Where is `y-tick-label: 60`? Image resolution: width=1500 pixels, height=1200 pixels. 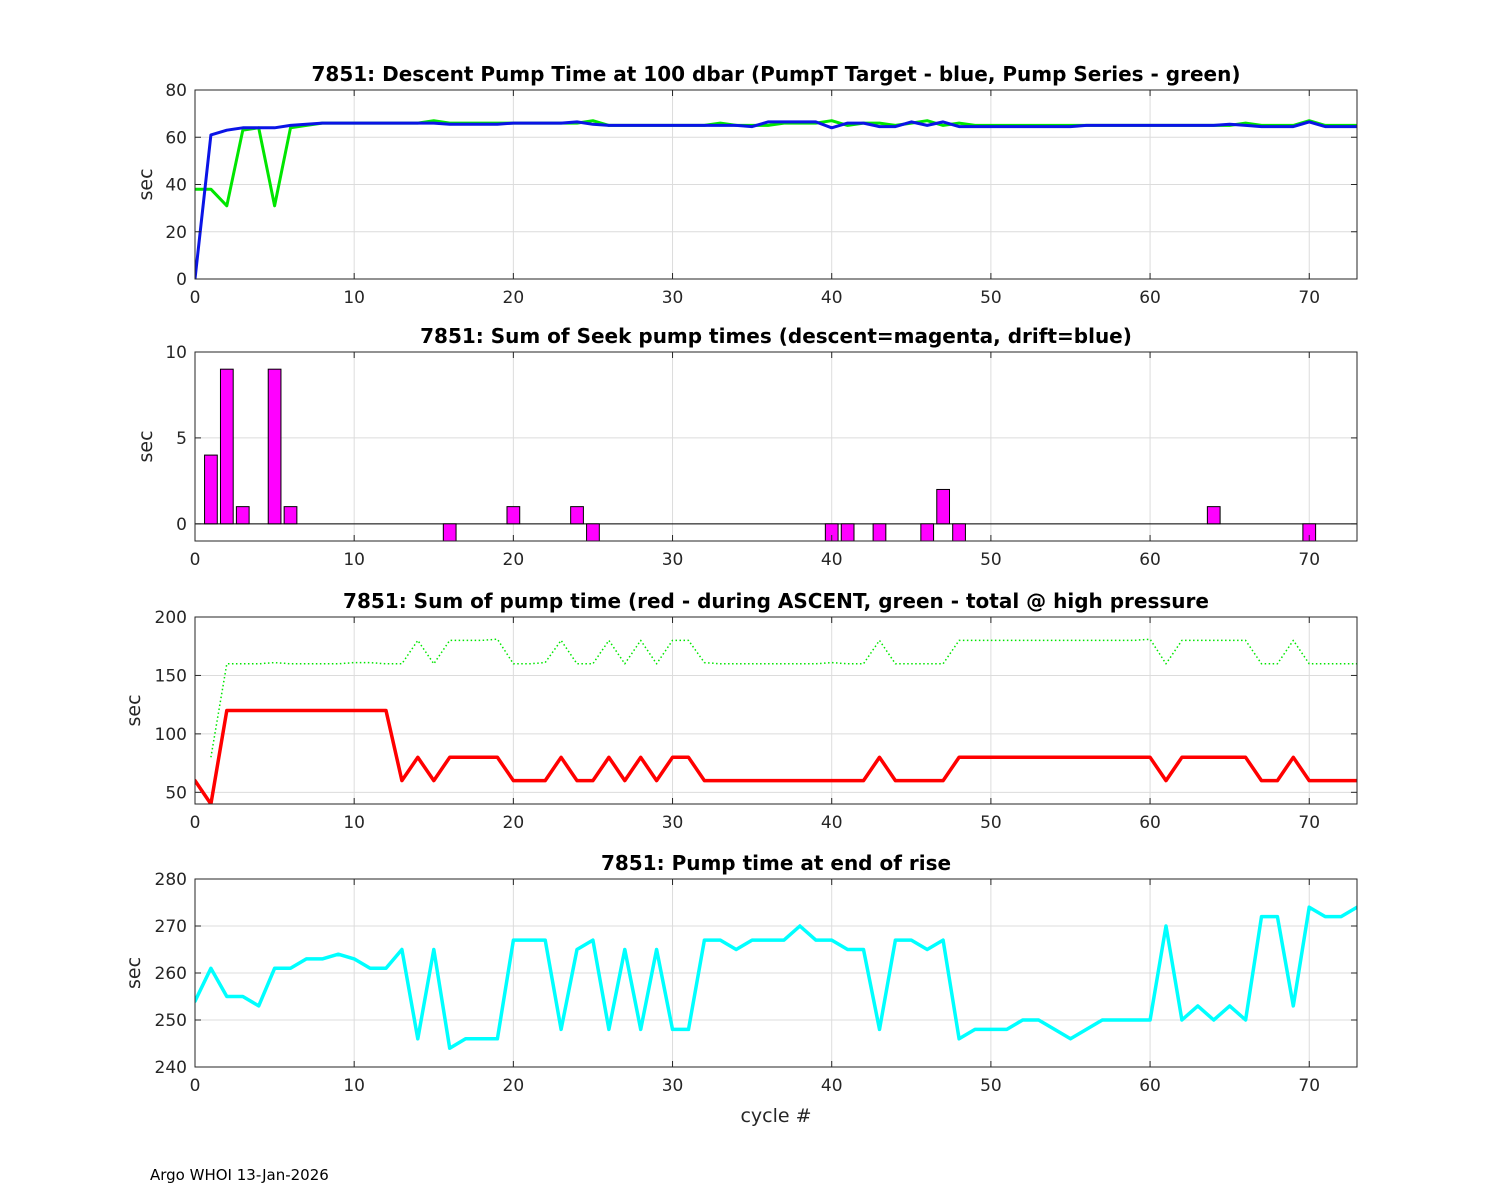 y-tick-label: 60 is located at coordinates (176, 138).